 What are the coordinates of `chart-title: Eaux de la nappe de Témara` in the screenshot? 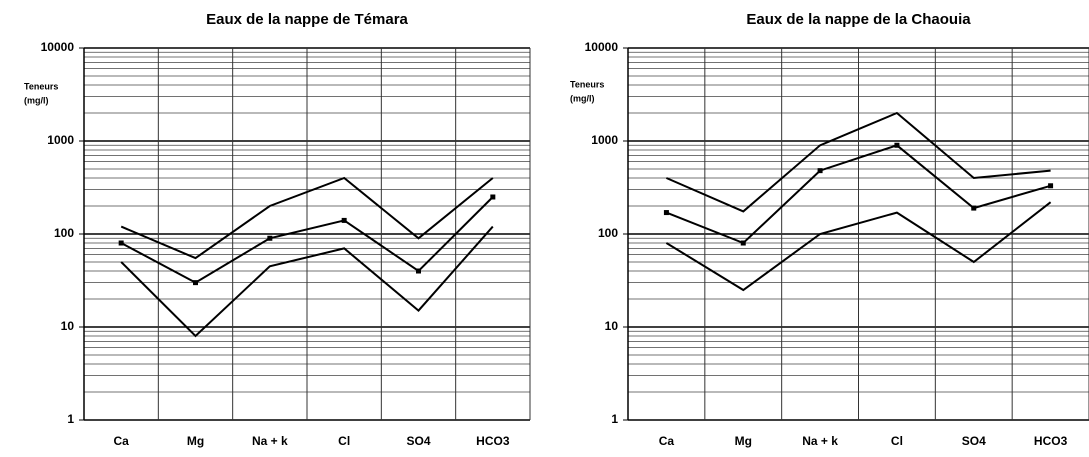 It's located at (307, 19).